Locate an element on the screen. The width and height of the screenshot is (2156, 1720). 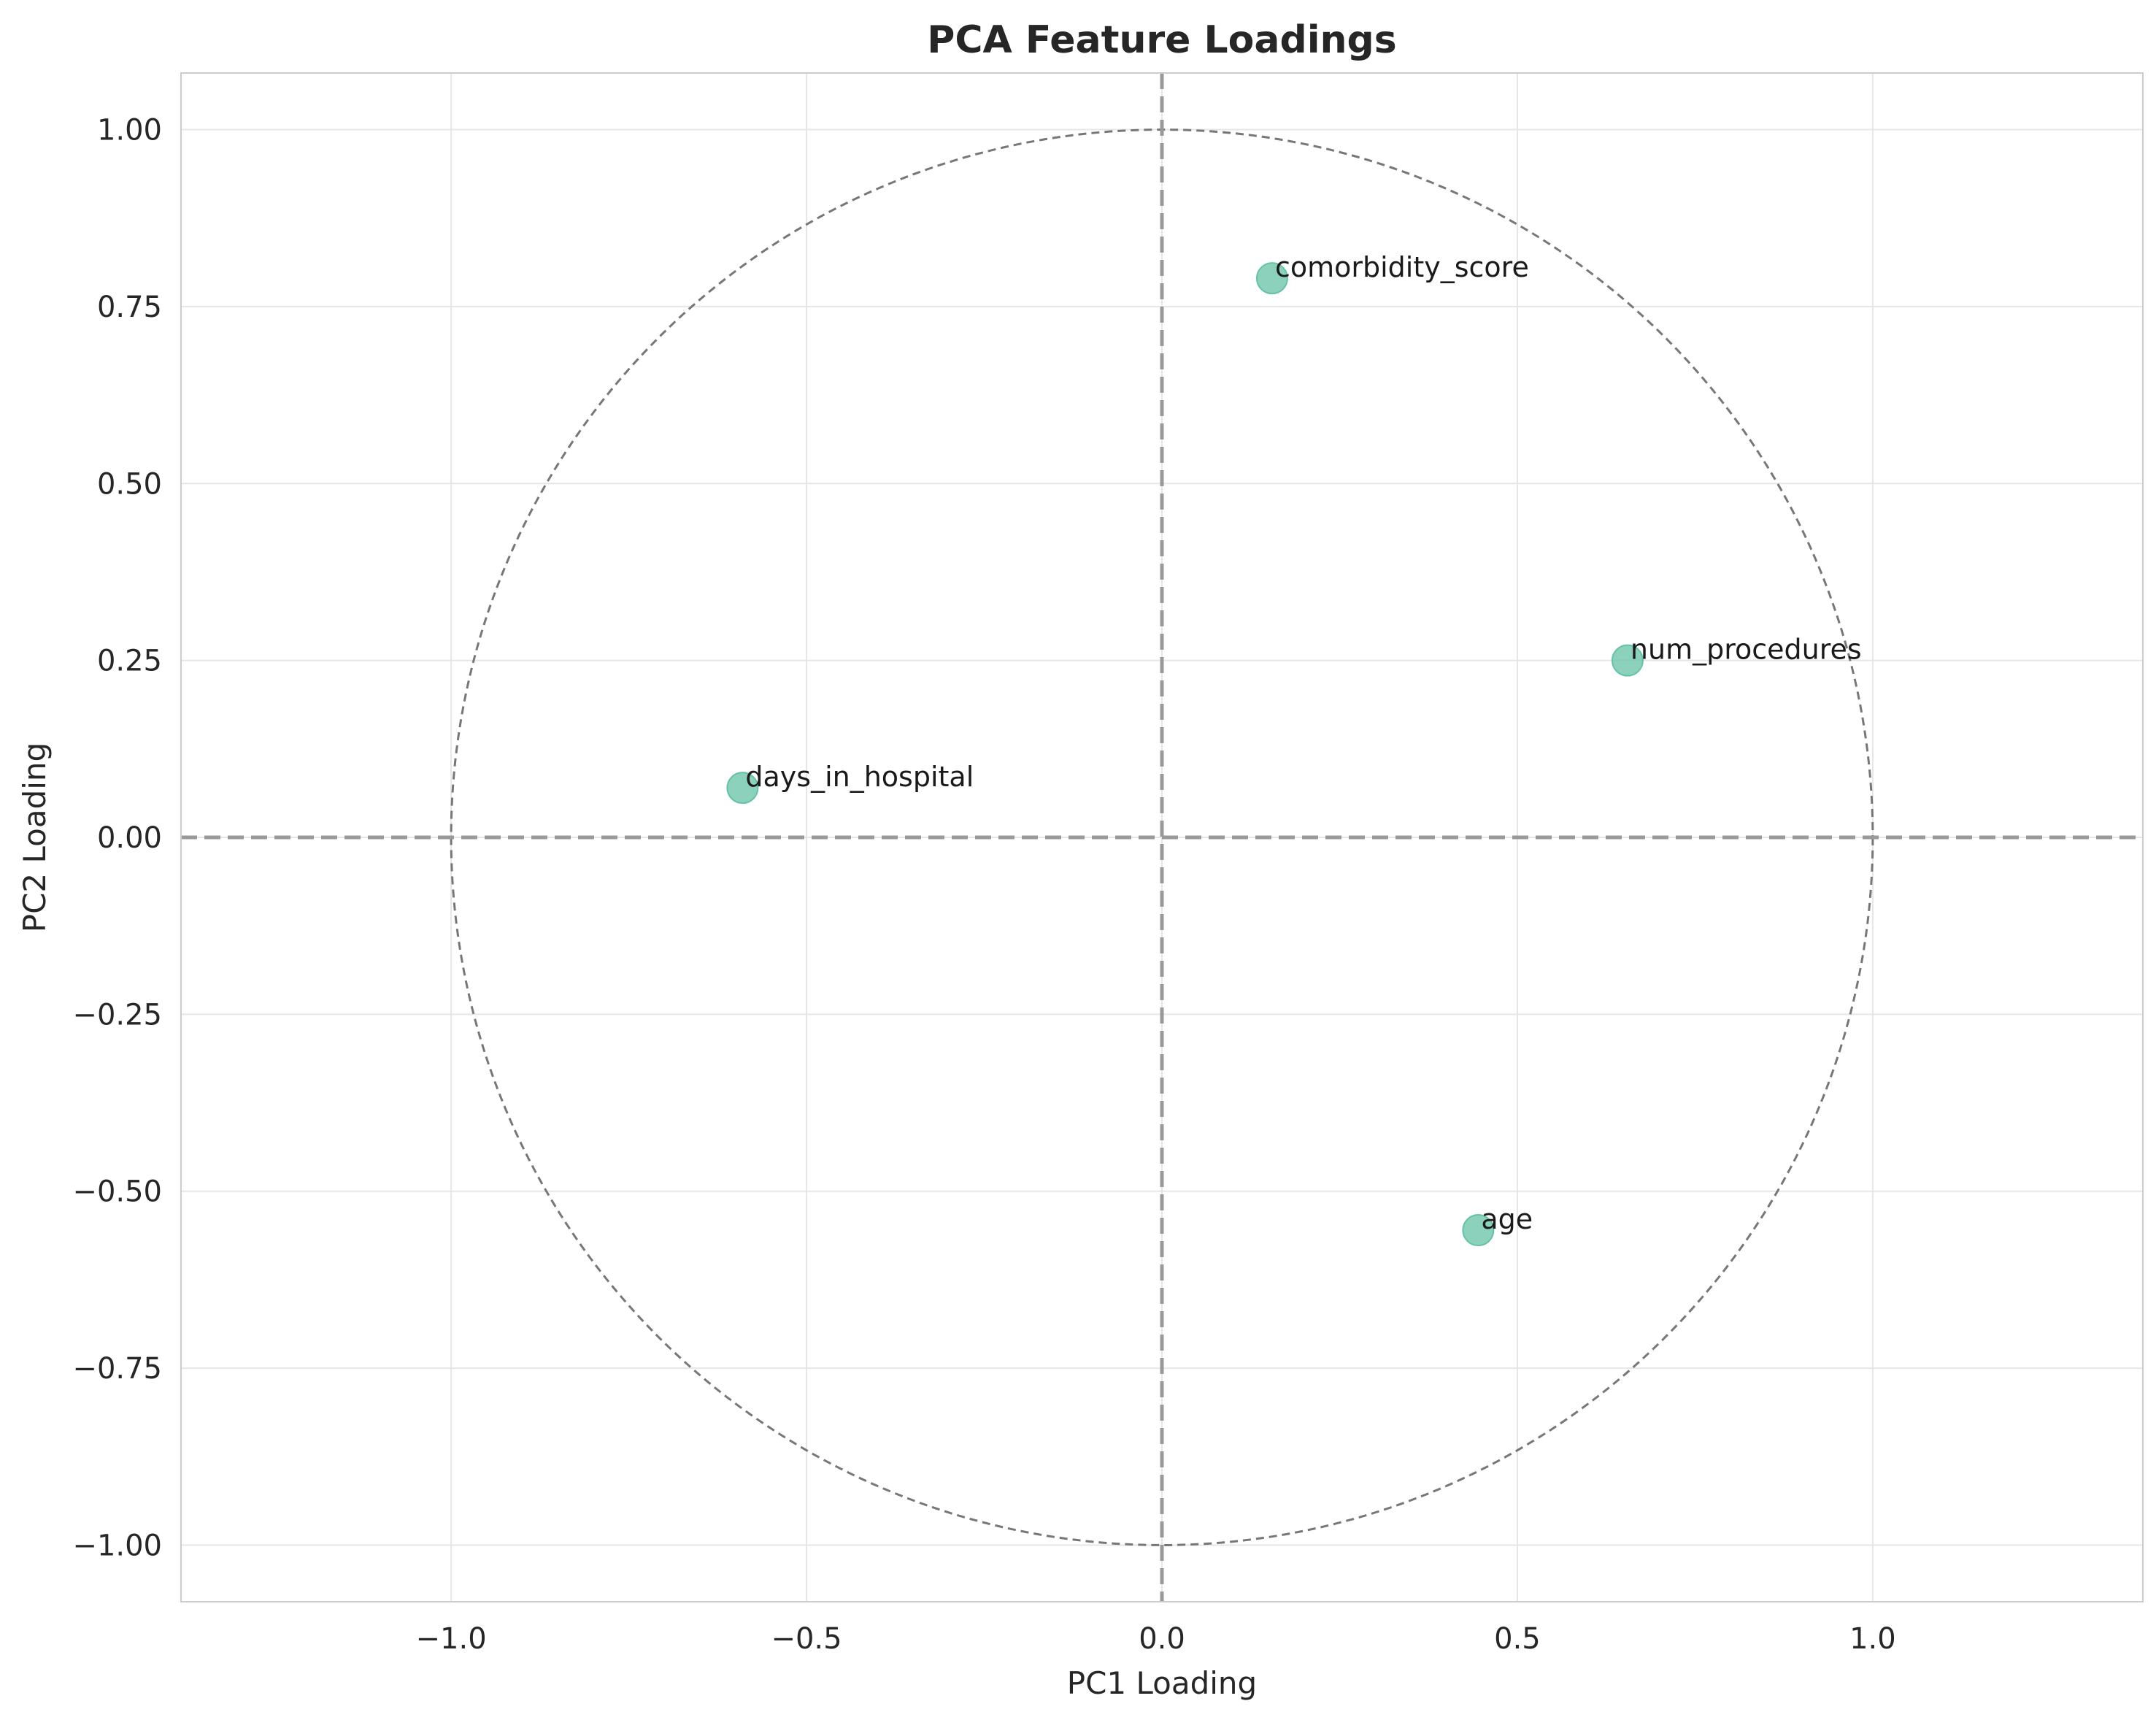
point-days_in_hospital is located at coordinates (742, 788).